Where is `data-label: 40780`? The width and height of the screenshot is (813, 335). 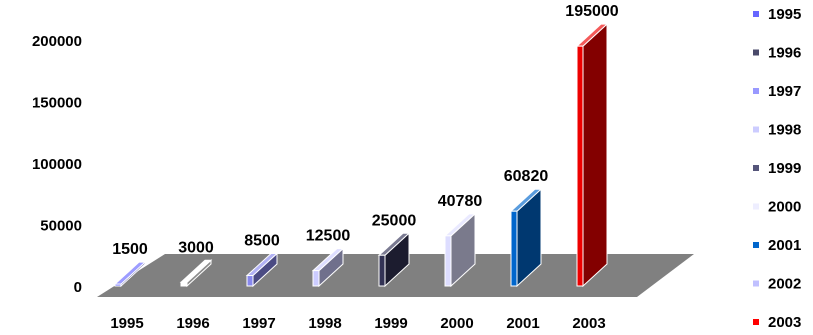 data-label: 40780 is located at coordinates (460, 201).